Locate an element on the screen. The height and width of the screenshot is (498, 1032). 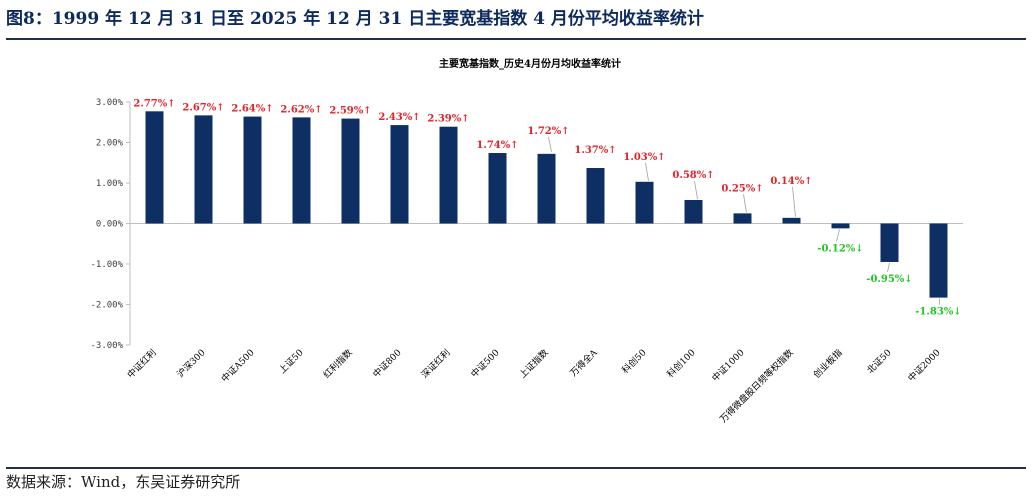
data-label: 1.72%↑ is located at coordinates (548, 131).